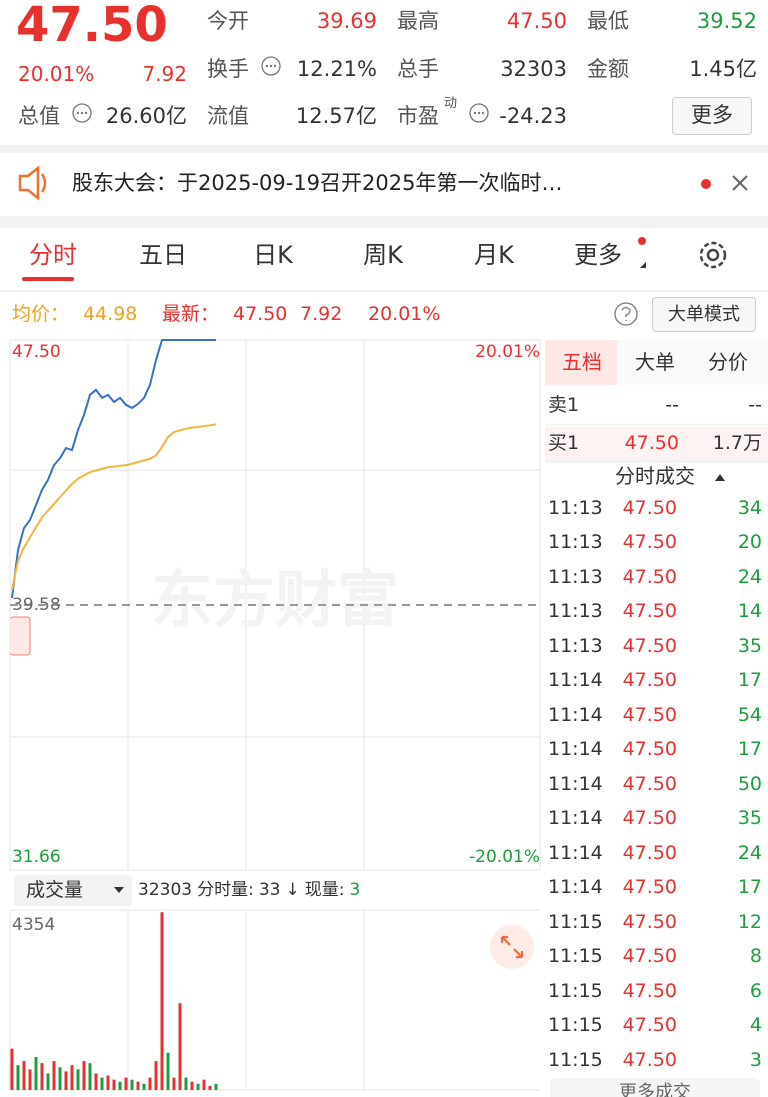 Image resolution: width=768 pixels, height=1097 pixels. What do you see at coordinates (533, 69) in the screenshot?
I see `stat-value: 32303` at bounding box center [533, 69].